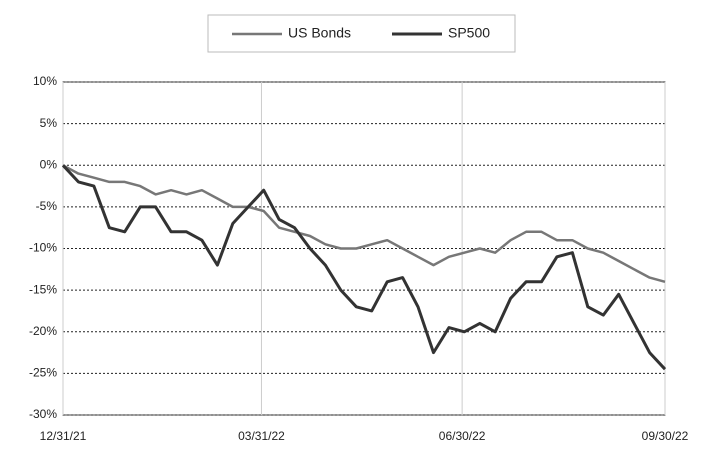  What do you see at coordinates (261, 436) in the screenshot?
I see `x-tick-label: 03/31/22` at bounding box center [261, 436].